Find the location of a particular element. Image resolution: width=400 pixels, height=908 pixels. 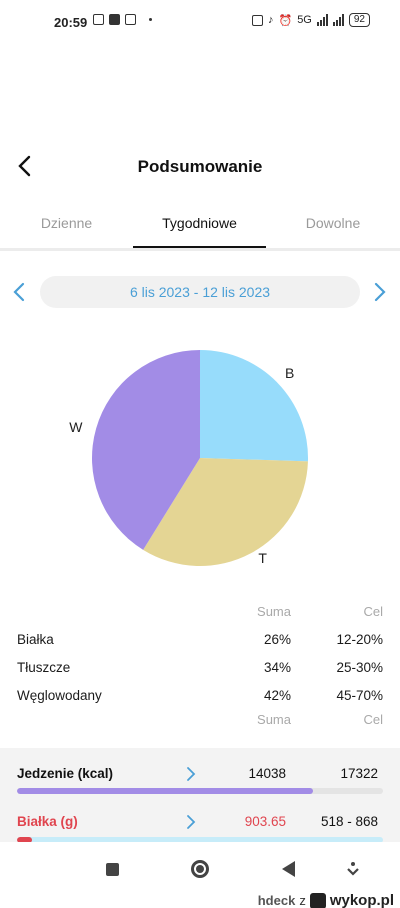

message-icon is located at coordinates (114, 19).